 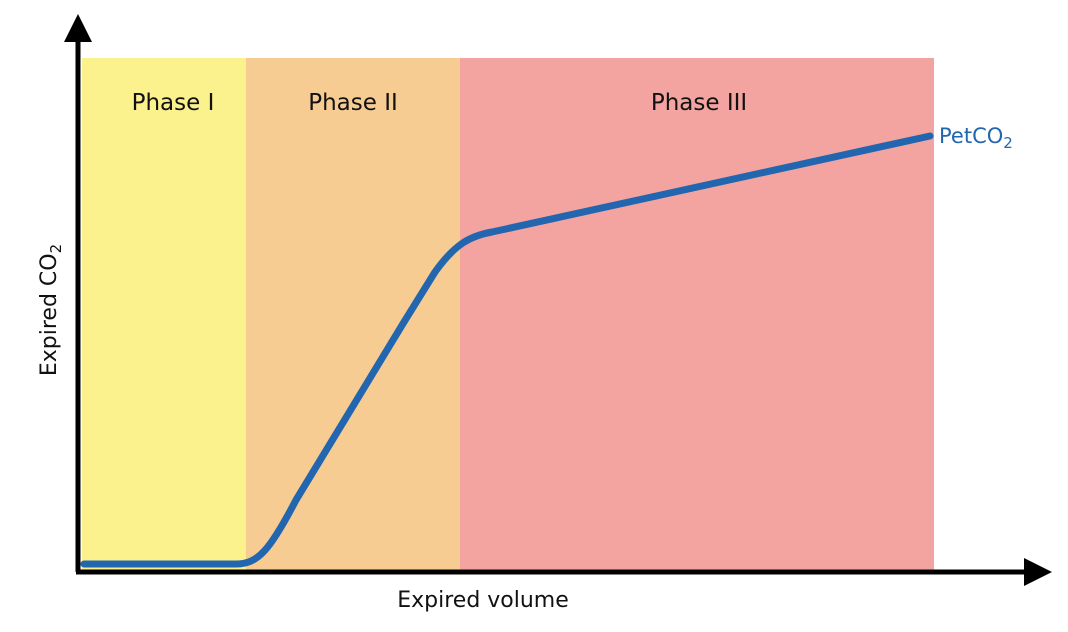 I want to click on petco2-label-subscript: 2, so click(x=1008, y=143).